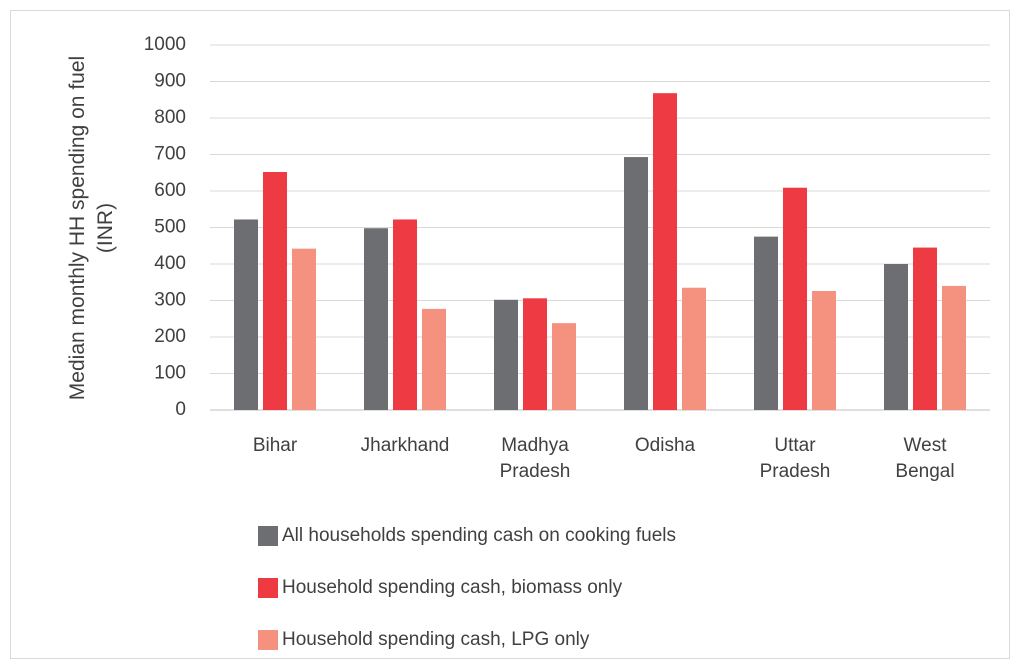 The width and height of the screenshot is (1021, 669). I want to click on y-tick-label: 0, so click(180, 409).